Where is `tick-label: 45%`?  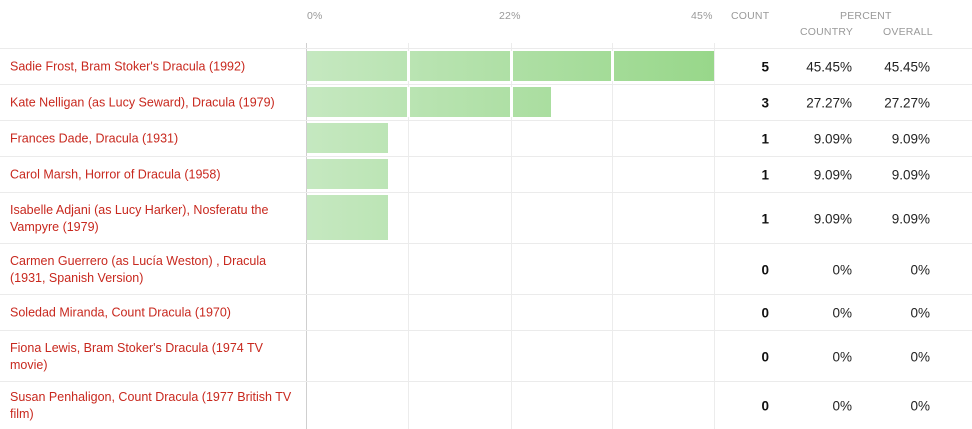 tick-label: 45% is located at coordinates (702, 16).